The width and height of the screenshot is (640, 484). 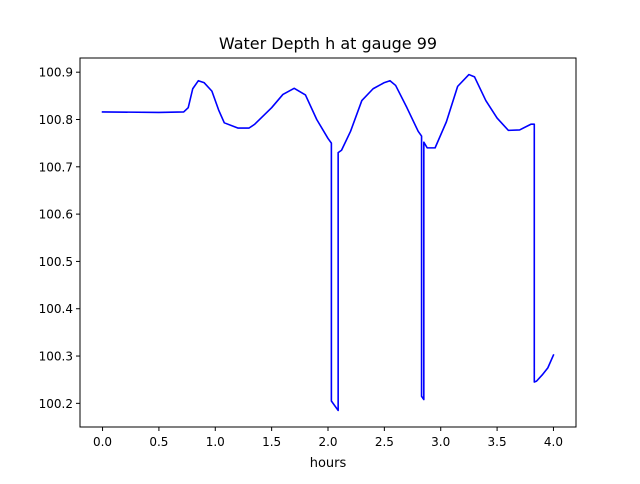 I want to click on chart-title: Water Depth h at gauge 99, so click(x=328, y=43).